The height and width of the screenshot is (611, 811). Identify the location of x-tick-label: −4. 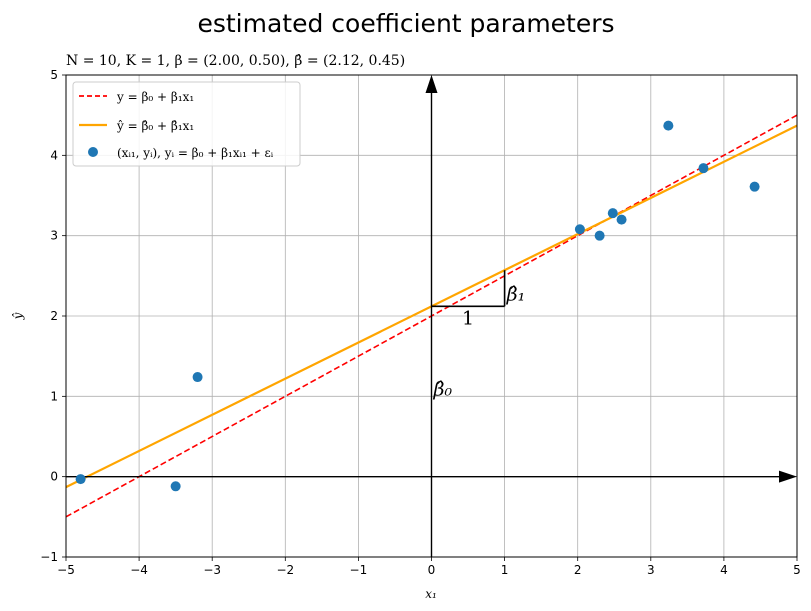
(139, 570).